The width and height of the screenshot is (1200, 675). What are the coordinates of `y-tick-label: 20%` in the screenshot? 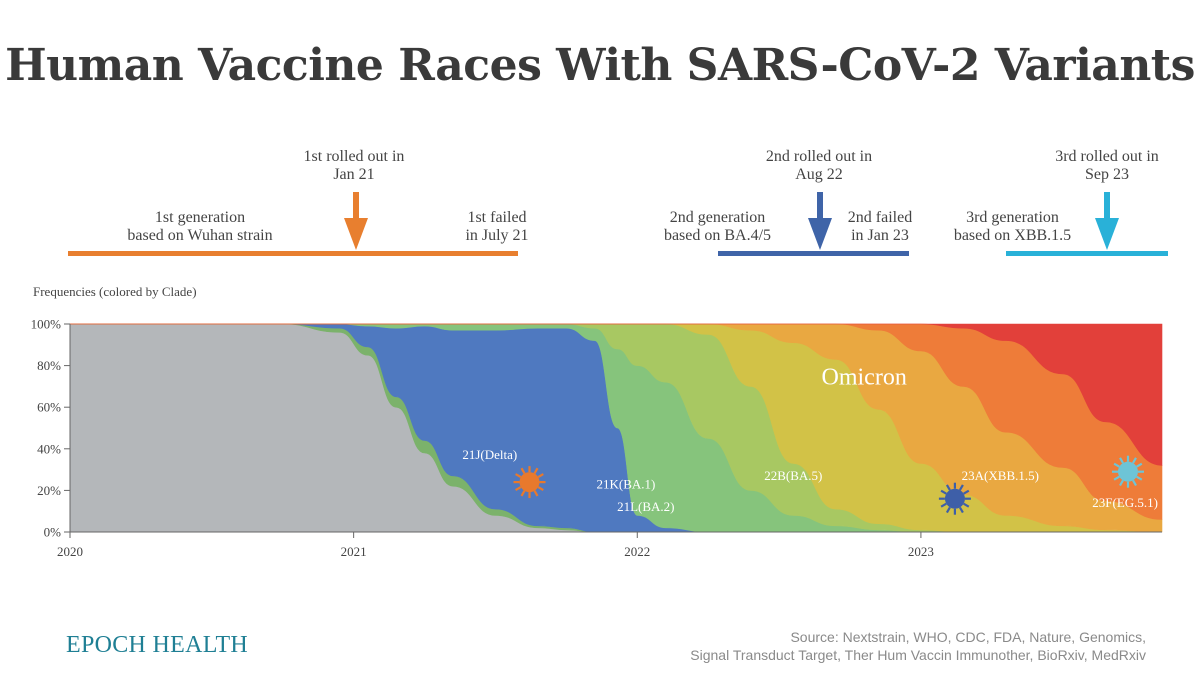 It's located at (49, 490).